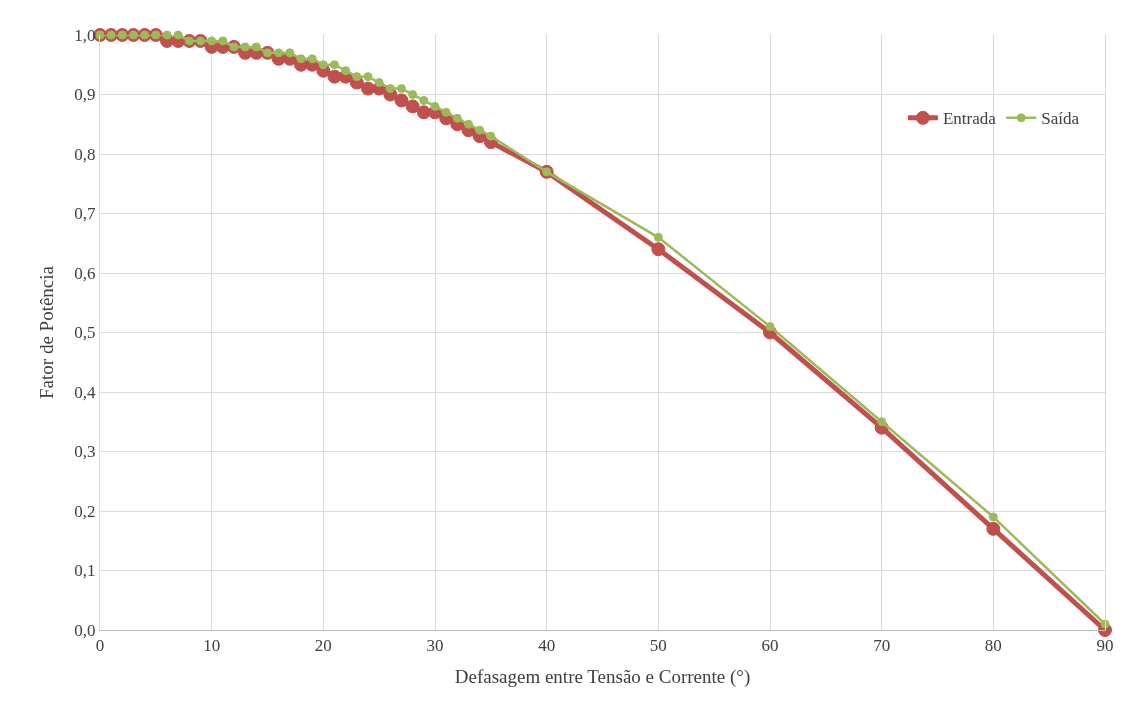 Image resolution: width=1145 pixels, height=720 pixels. Describe the element at coordinates (100, 646) in the screenshot. I see `x-tick-label: 0` at that location.